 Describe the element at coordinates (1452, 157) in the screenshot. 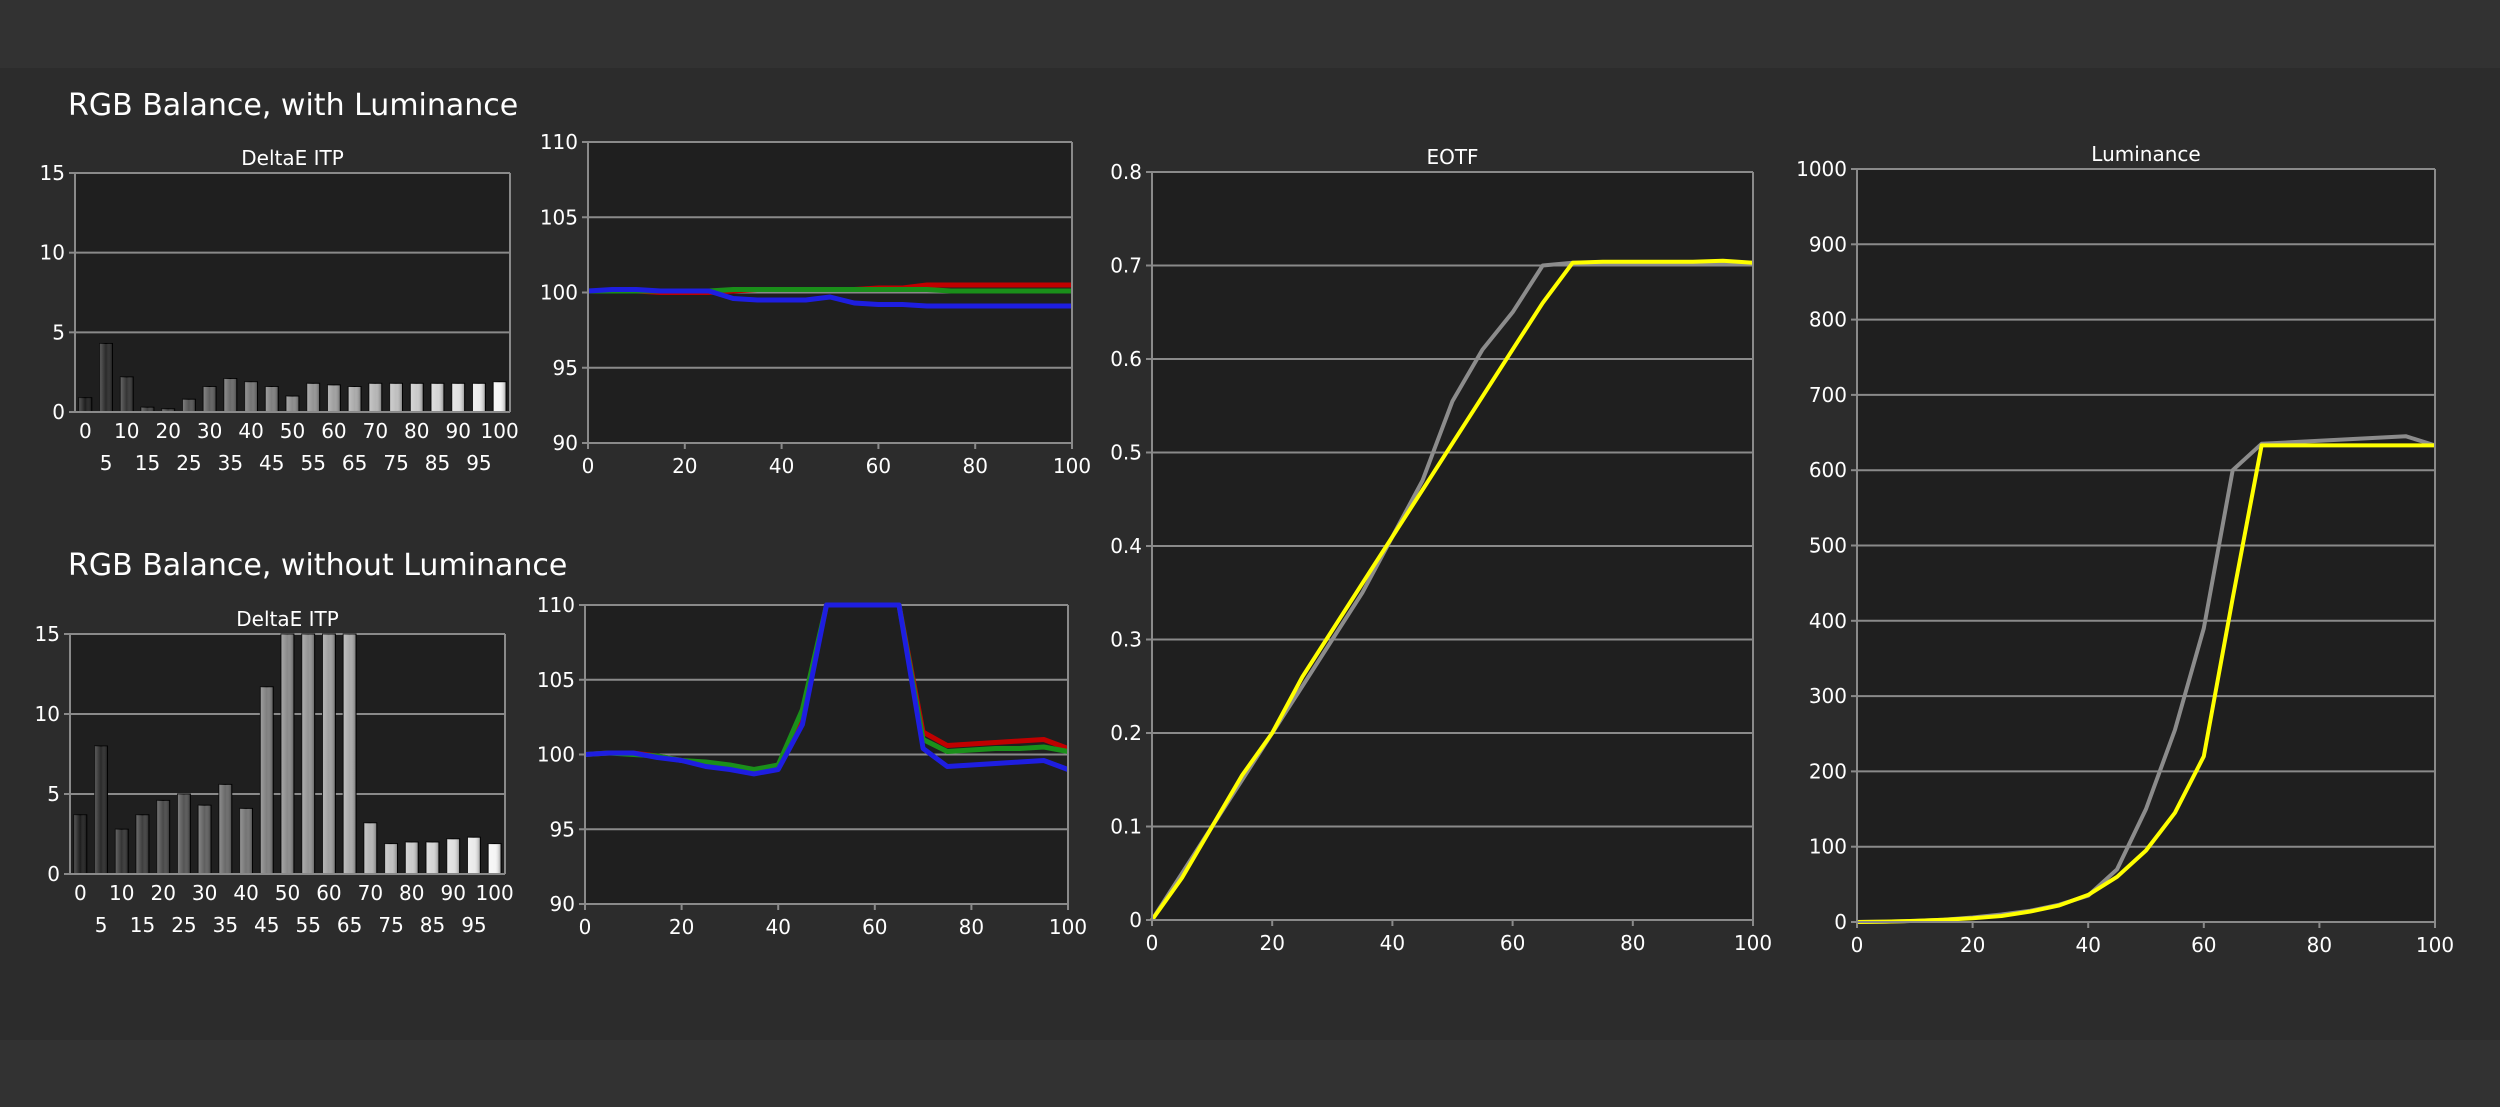

I see `chart-title: EOTF` at that location.